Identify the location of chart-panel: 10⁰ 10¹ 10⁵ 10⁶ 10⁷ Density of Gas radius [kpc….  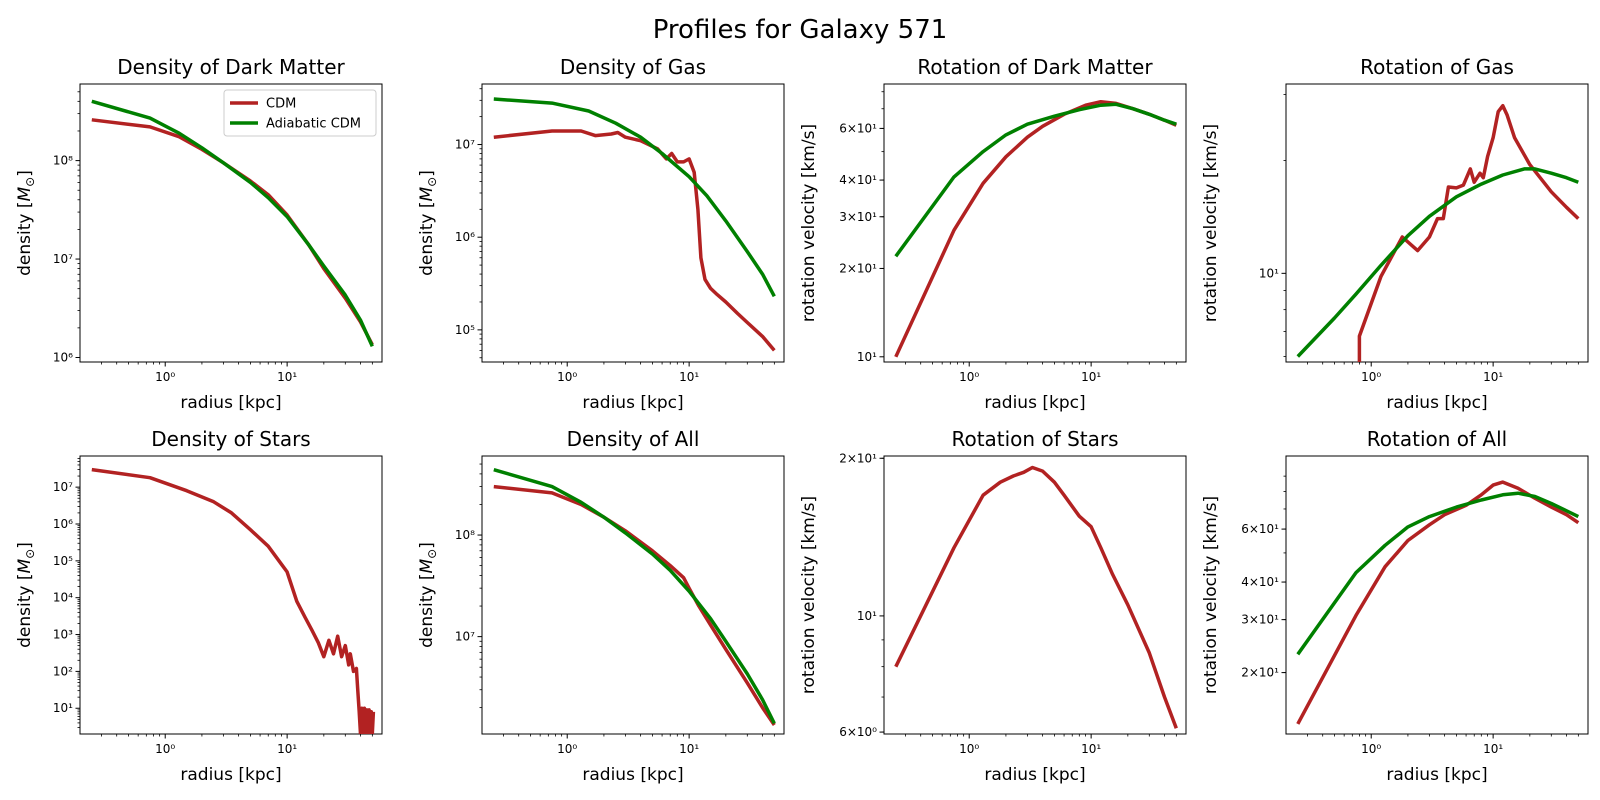
(601, 234).